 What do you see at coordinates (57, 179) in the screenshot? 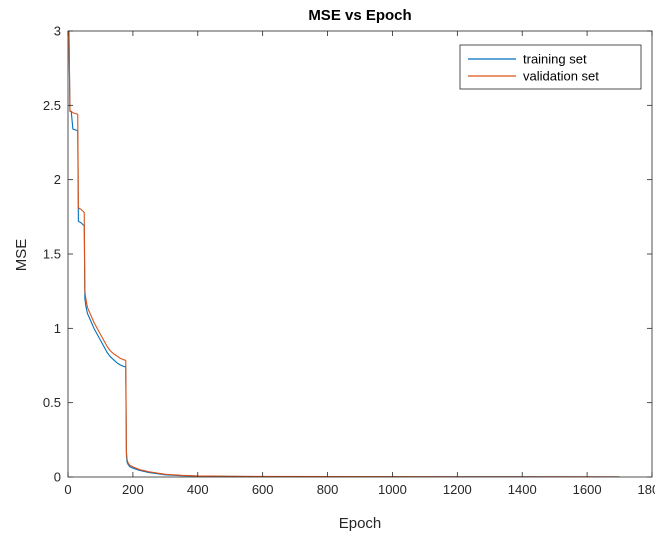
I see `y-tick-label: 2` at bounding box center [57, 179].